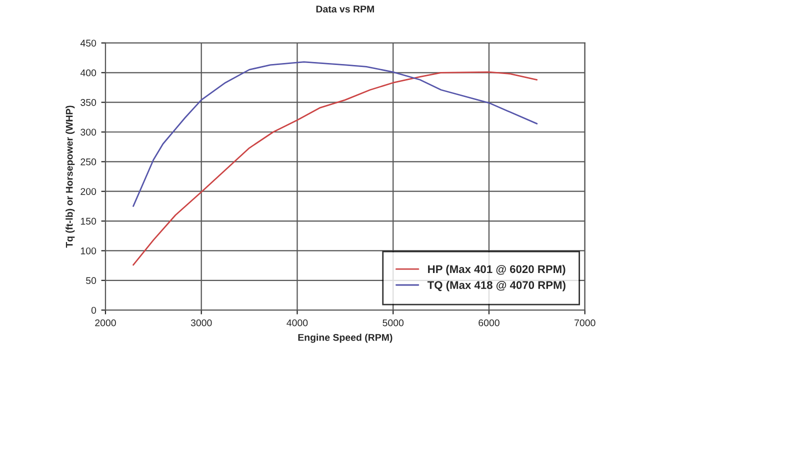 The image size is (799, 467). What do you see at coordinates (88, 250) in the screenshot?
I see `y-tick-label: 100` at bounding box center [88, 250].